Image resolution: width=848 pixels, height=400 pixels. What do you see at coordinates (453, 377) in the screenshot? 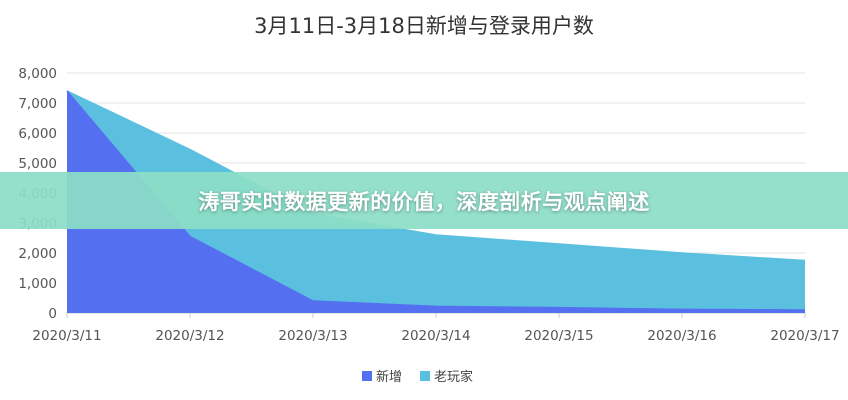
I see `legend-label: 老玩家` at bounding box center [453, 377].